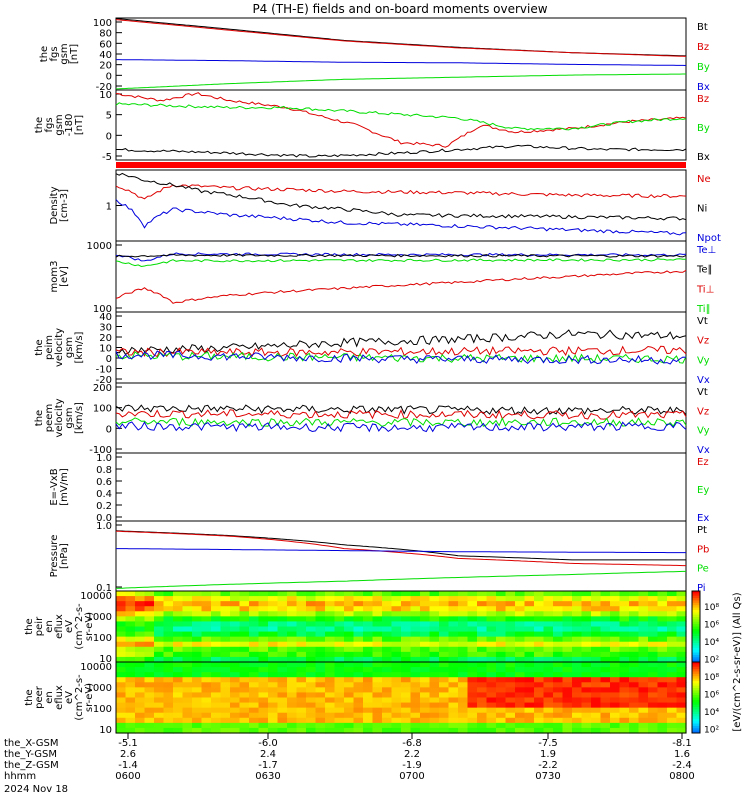 This screenshot has width=750, height=800. Describe the element at coordinates (401, 62) in the screenshot. I see `series-line-Bx` at that location.